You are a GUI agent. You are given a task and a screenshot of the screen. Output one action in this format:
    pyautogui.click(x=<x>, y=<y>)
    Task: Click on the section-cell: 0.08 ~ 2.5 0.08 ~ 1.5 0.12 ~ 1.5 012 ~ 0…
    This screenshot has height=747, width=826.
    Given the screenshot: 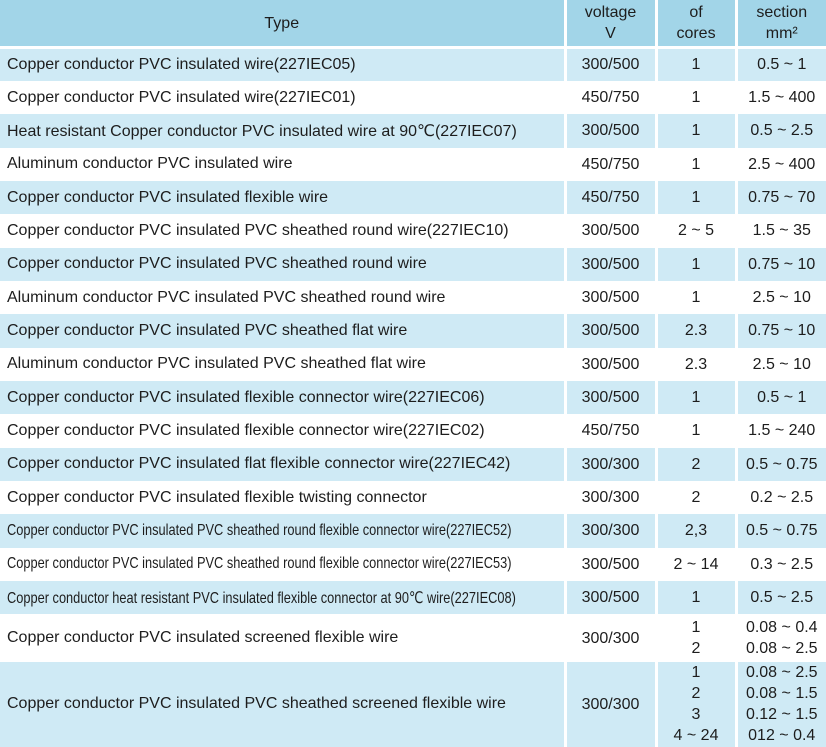 What is the action you would take?
    pyautogui.click(x=780, y=704)
    